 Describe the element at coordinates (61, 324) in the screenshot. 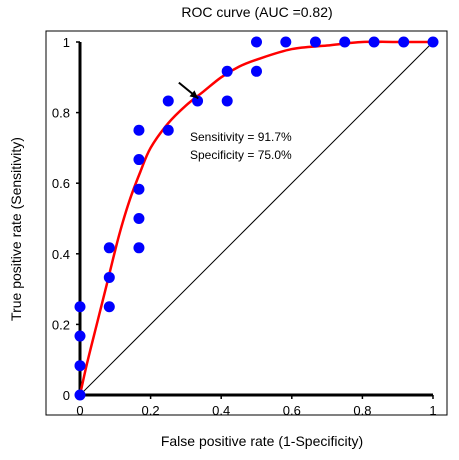

I see `y-tick-label: 0.2` at that location.